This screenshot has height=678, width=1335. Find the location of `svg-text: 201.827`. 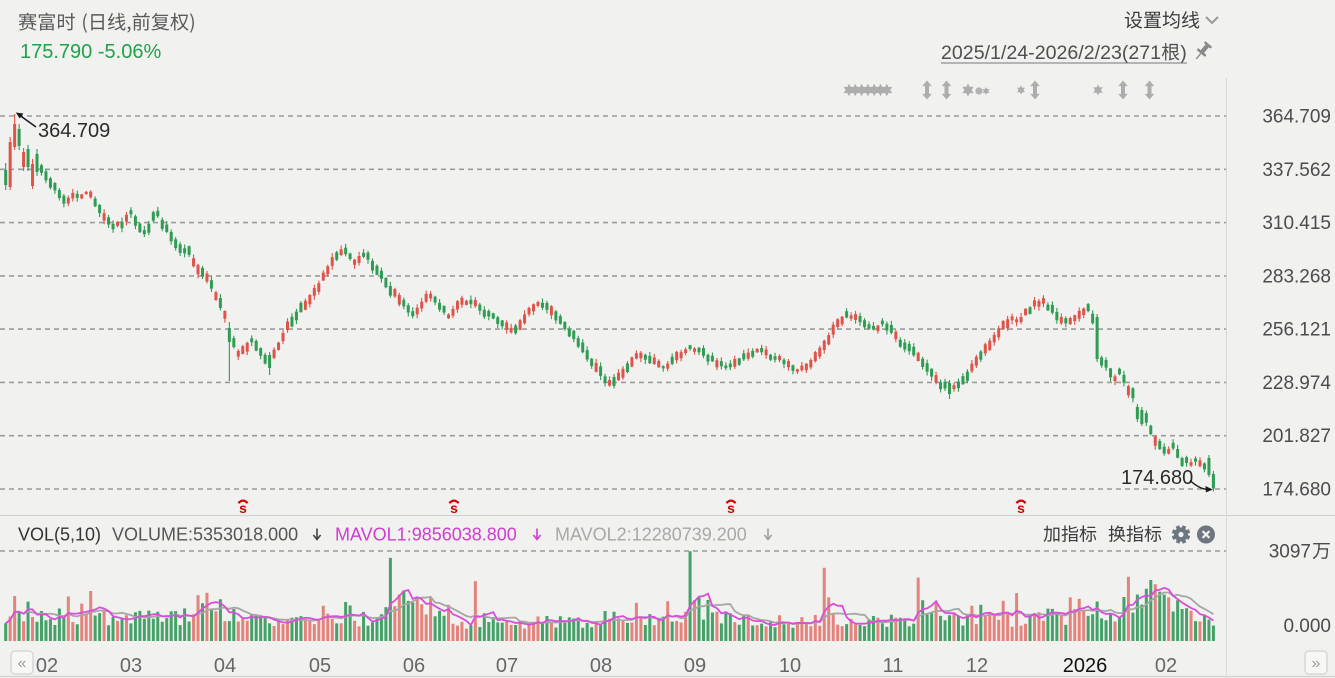

svg-text: 201.827 is located at coordinates (1296, 436).